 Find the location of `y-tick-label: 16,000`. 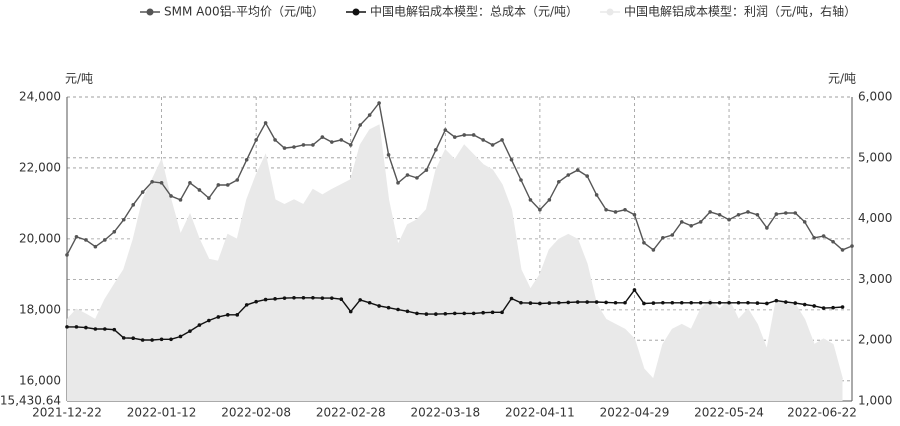

y-tick-label: 16,000 is located at coordinates (40, 380).